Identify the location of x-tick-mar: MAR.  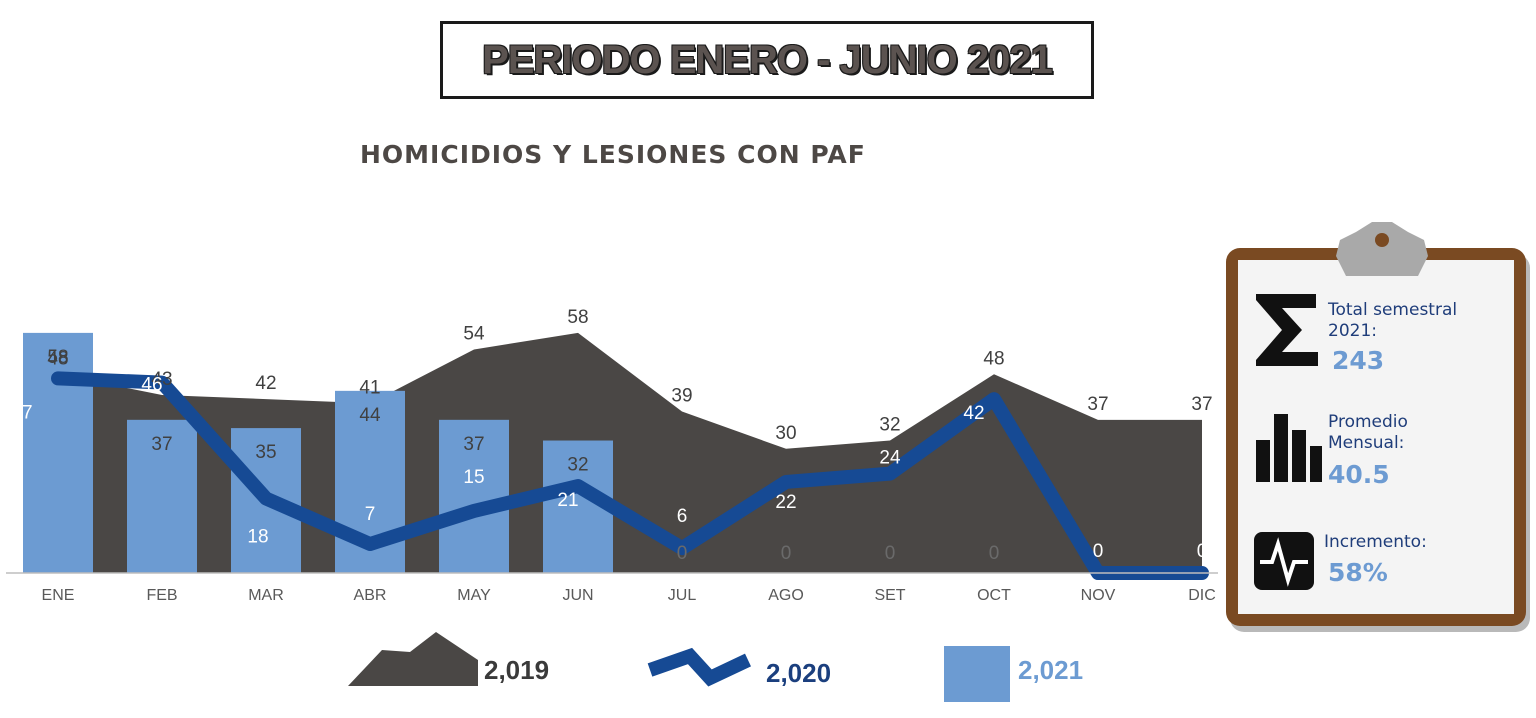
(266, 595).